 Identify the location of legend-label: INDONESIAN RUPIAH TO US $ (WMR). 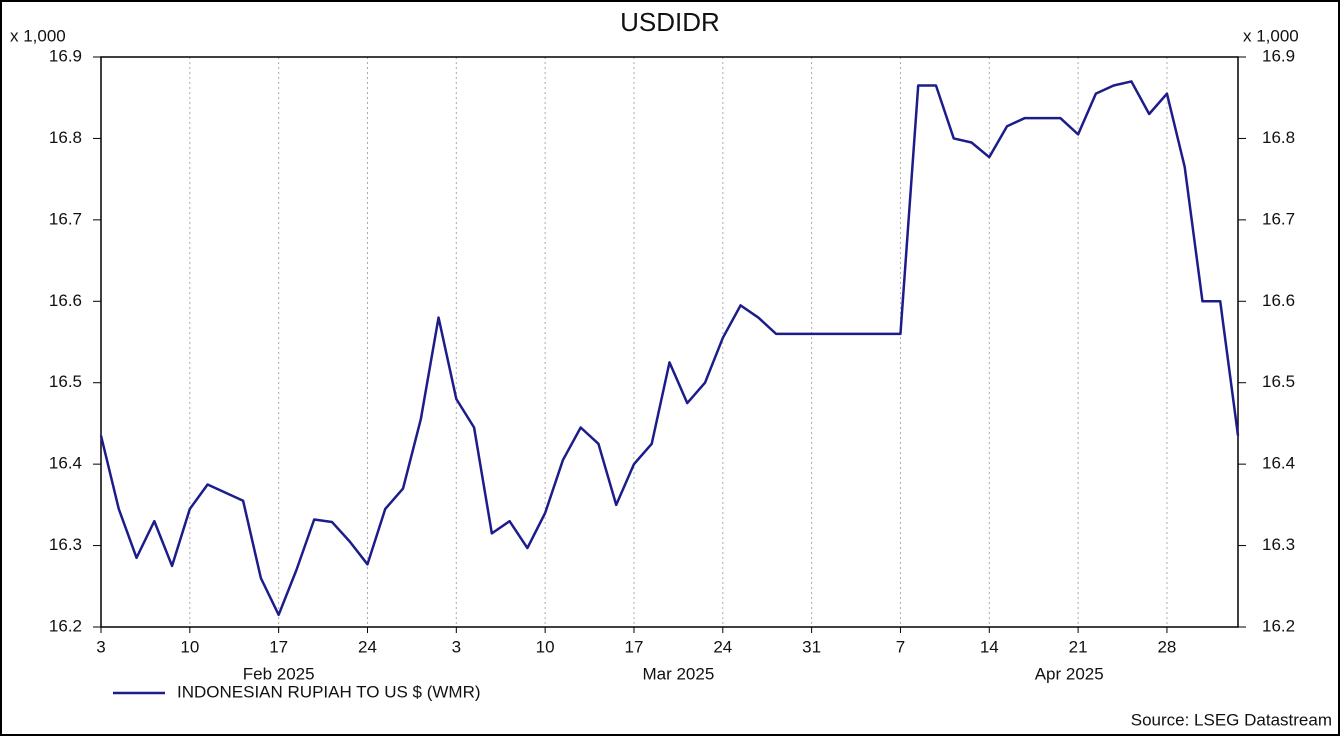
(329, 691).